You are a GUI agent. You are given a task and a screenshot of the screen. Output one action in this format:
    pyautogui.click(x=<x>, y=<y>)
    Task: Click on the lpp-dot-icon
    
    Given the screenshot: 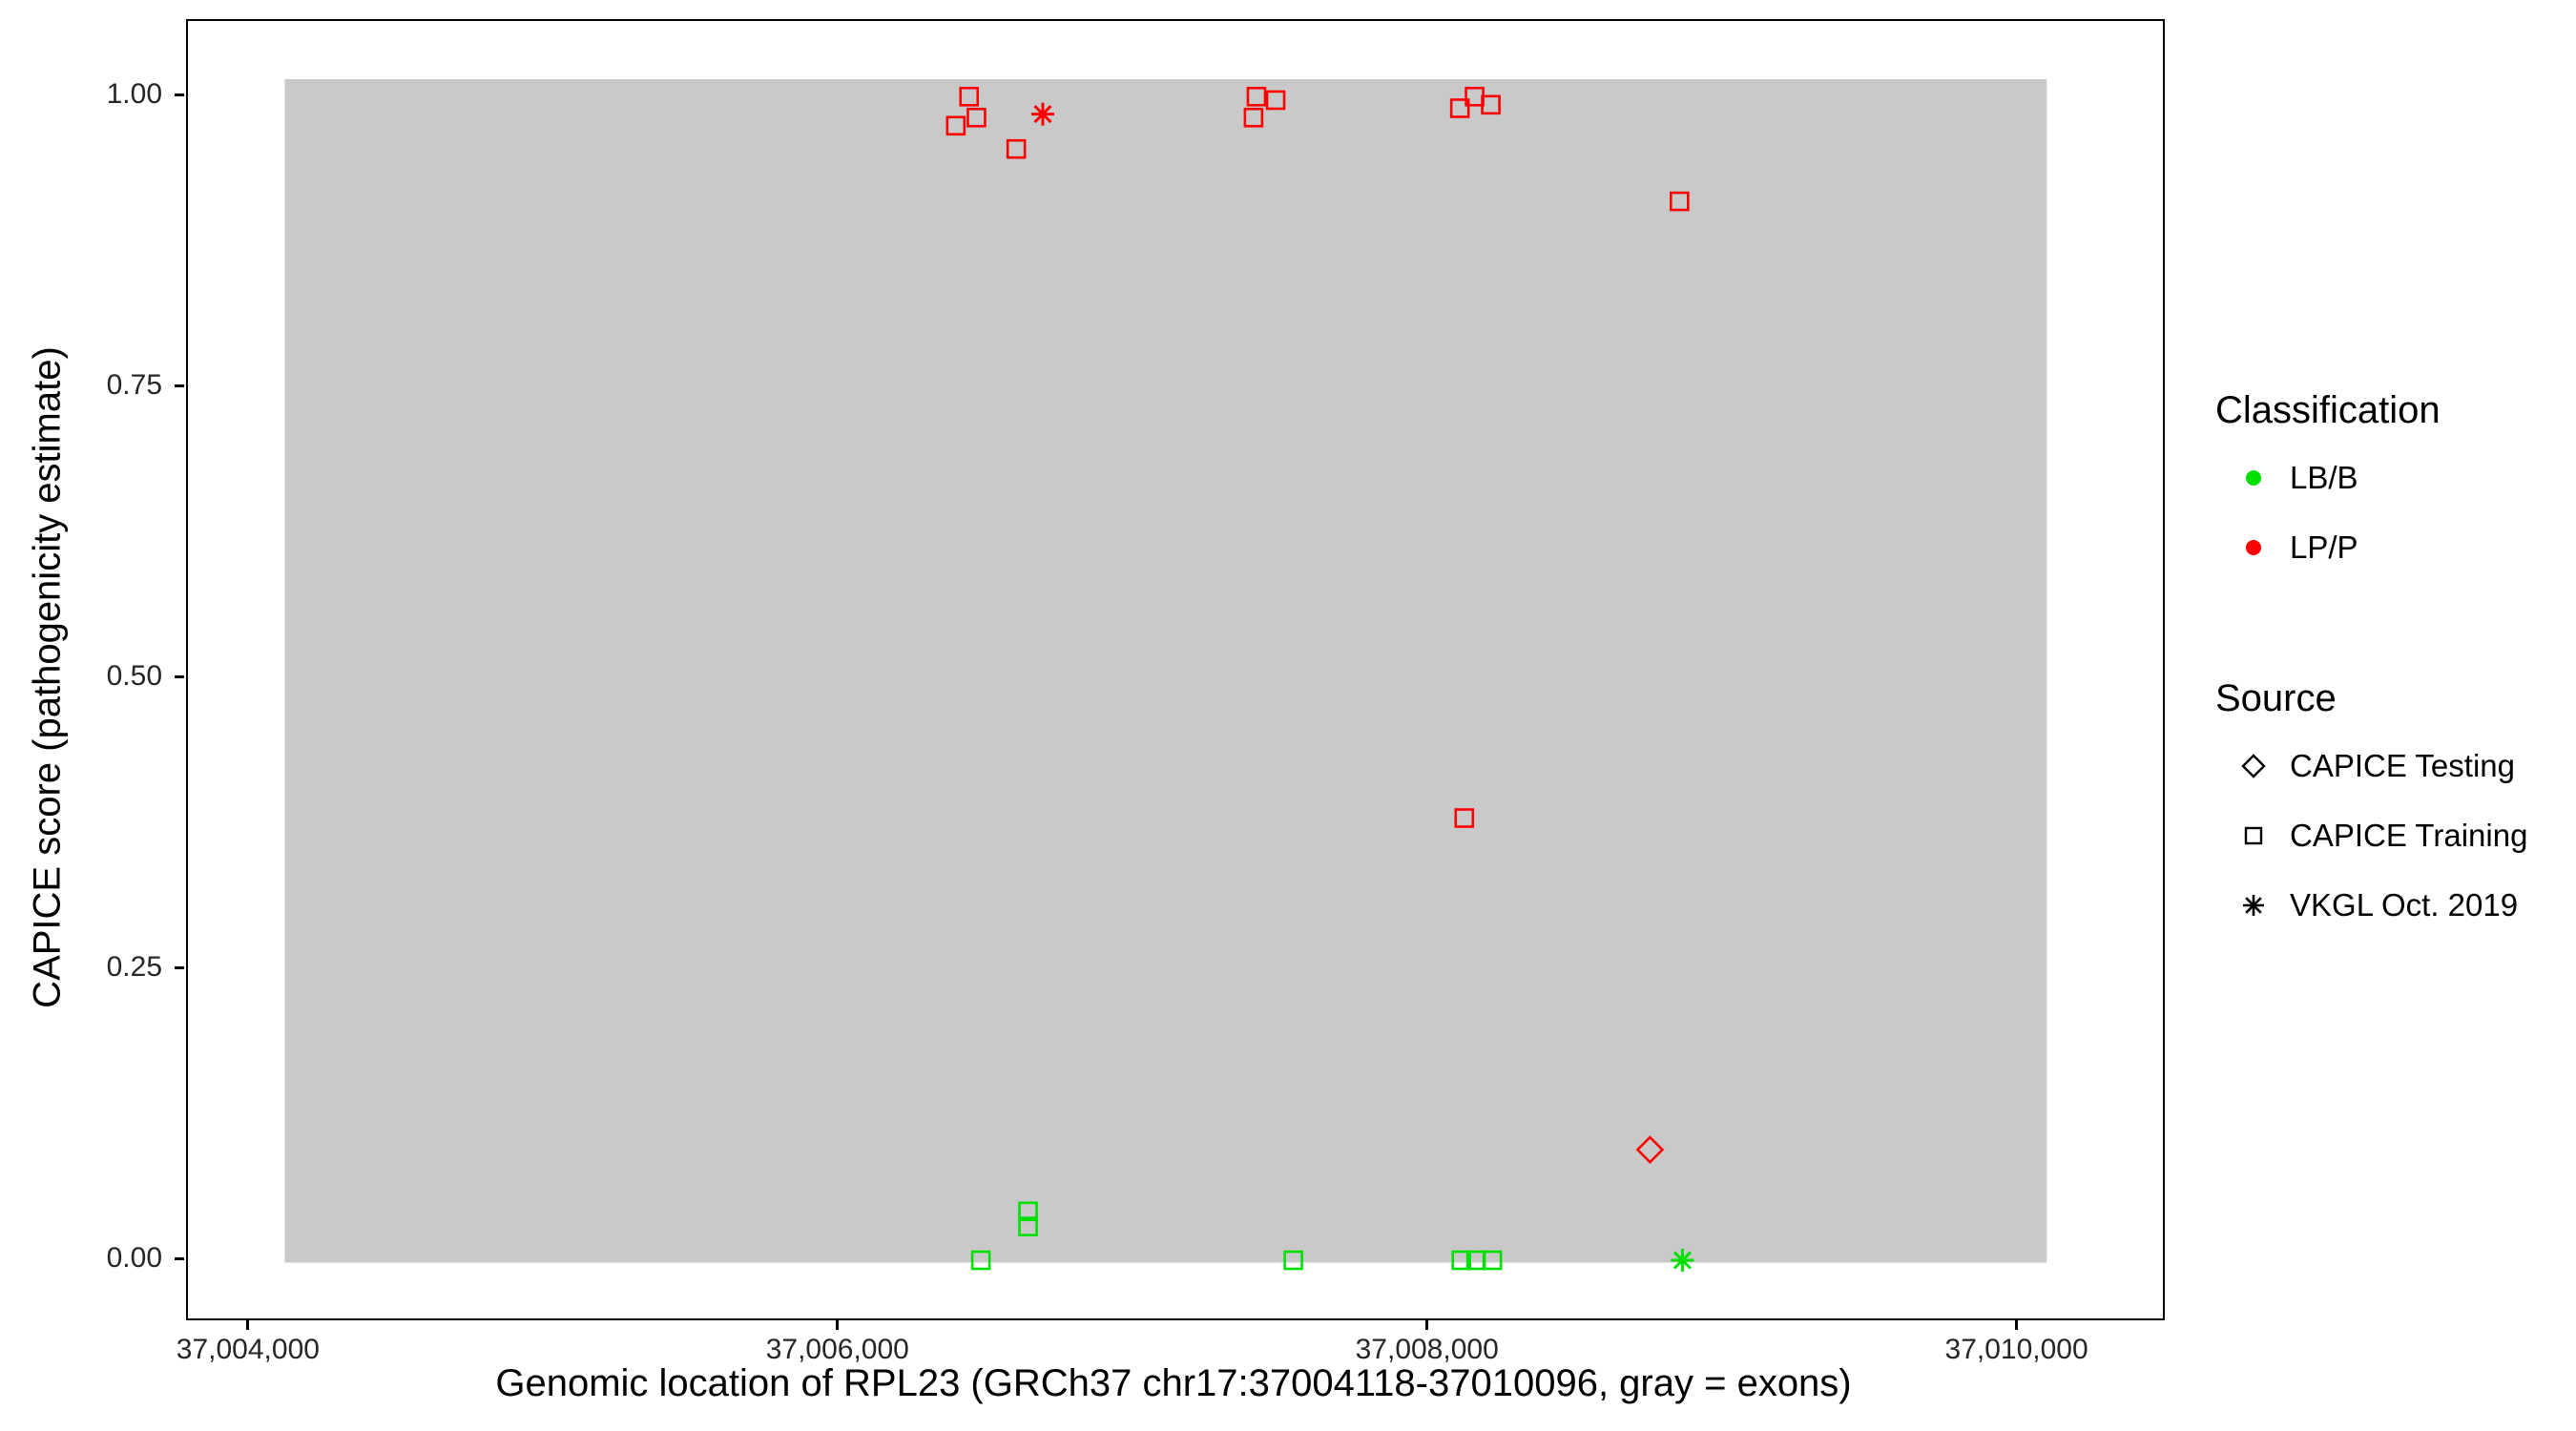 What is the action you would take?
    pyautogui.click(x=2253, y=547)
    